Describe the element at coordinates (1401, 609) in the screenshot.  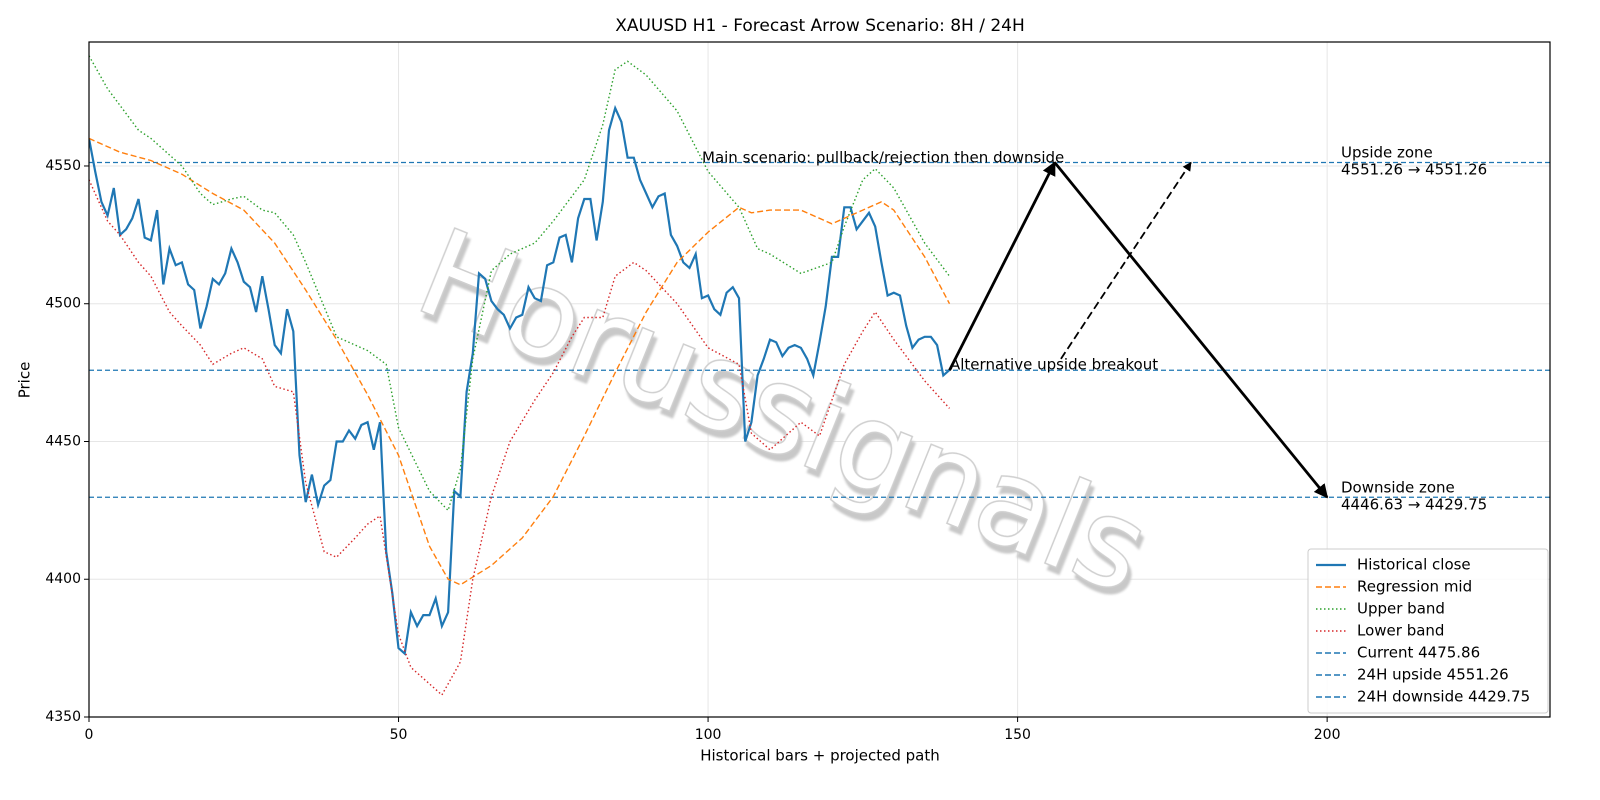
I see `legend-label: Upper band` at that location.